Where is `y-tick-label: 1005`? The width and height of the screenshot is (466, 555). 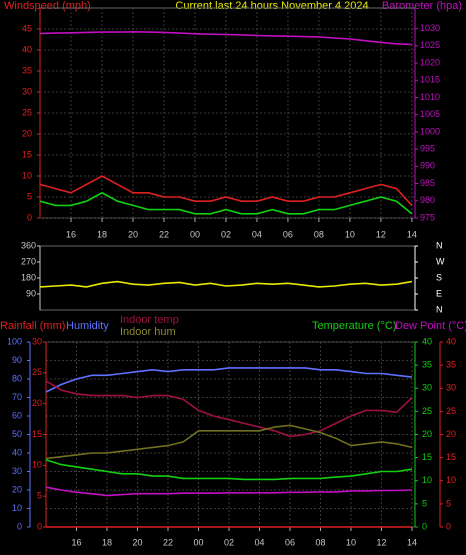
y-tick-label: 1005 is located at coordinates (430, 114).